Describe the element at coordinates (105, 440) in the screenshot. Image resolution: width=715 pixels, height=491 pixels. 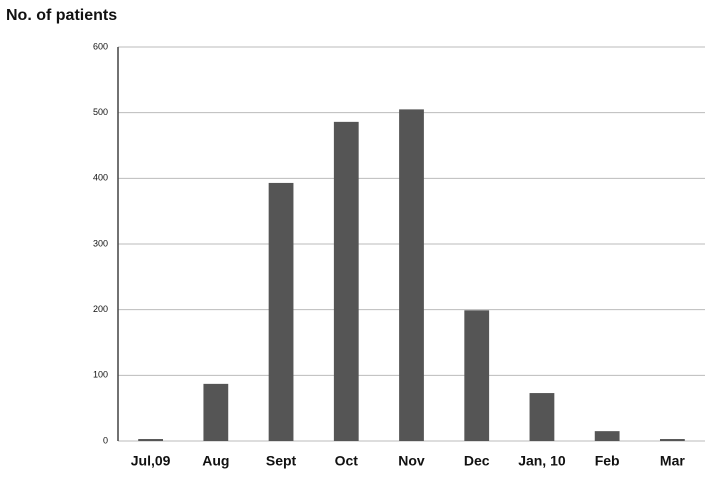
I see `y-tick-label: 0` at that location.